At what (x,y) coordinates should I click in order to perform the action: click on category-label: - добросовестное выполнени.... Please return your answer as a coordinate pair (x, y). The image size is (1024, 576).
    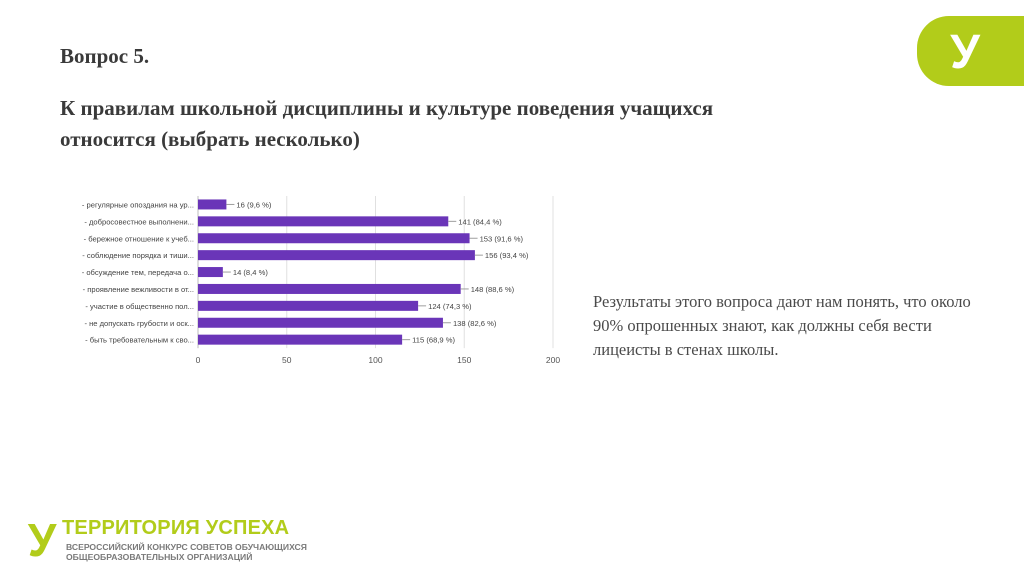
    Looking at the image, I should click on (139, 221).